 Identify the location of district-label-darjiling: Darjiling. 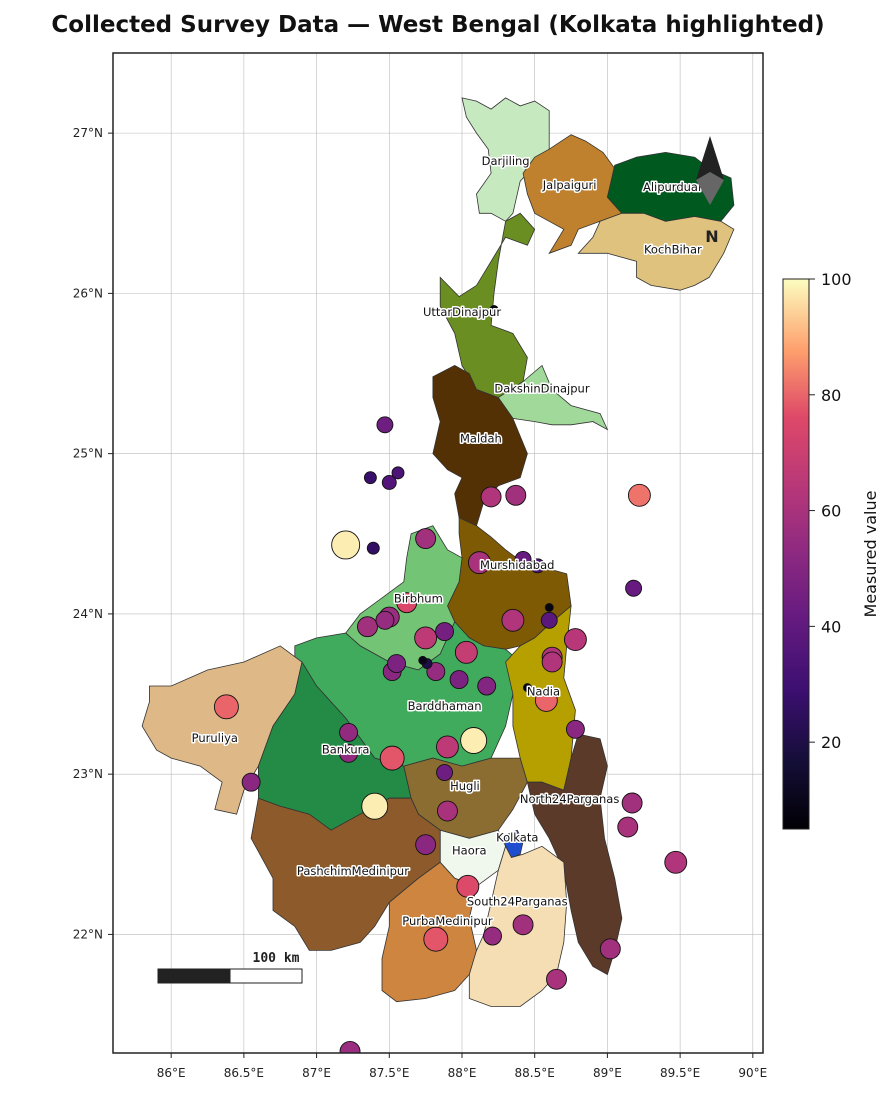
(506, 161).